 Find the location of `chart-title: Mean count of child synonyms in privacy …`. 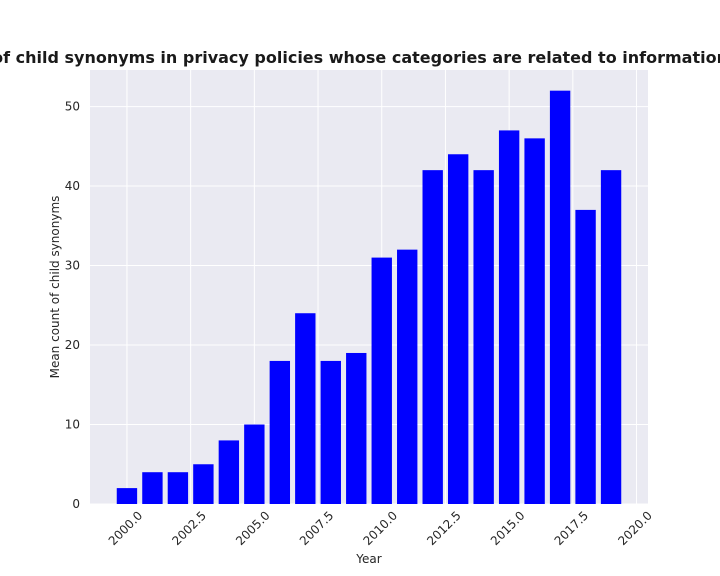

chart-title: Mean count of child synonyms in privacy … is located at coordinates (360, 57).